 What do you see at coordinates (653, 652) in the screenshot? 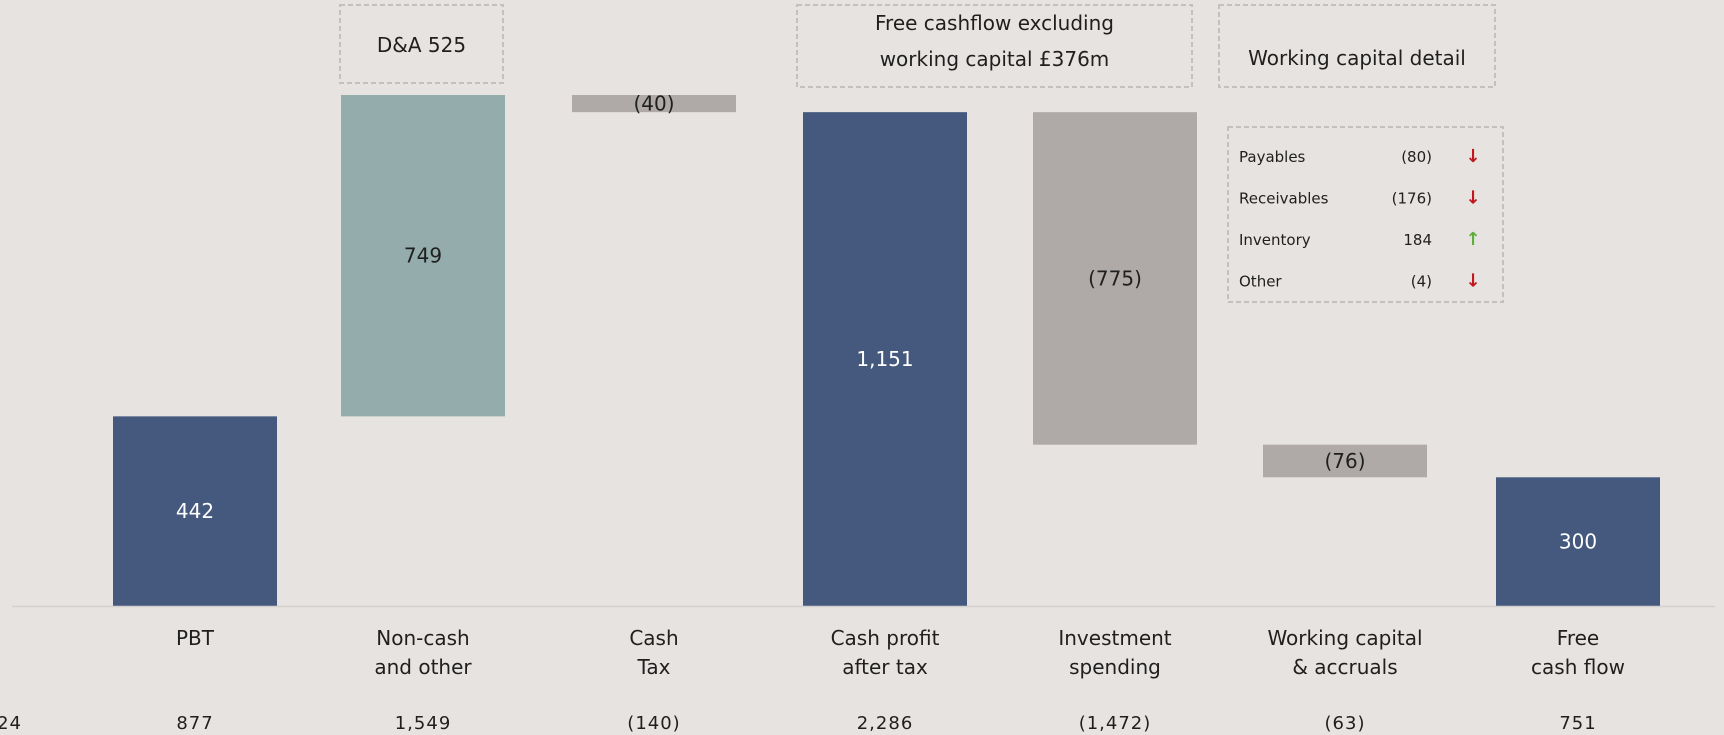
I see `category-label: Cash Tax` at bounding box center [653, 652].